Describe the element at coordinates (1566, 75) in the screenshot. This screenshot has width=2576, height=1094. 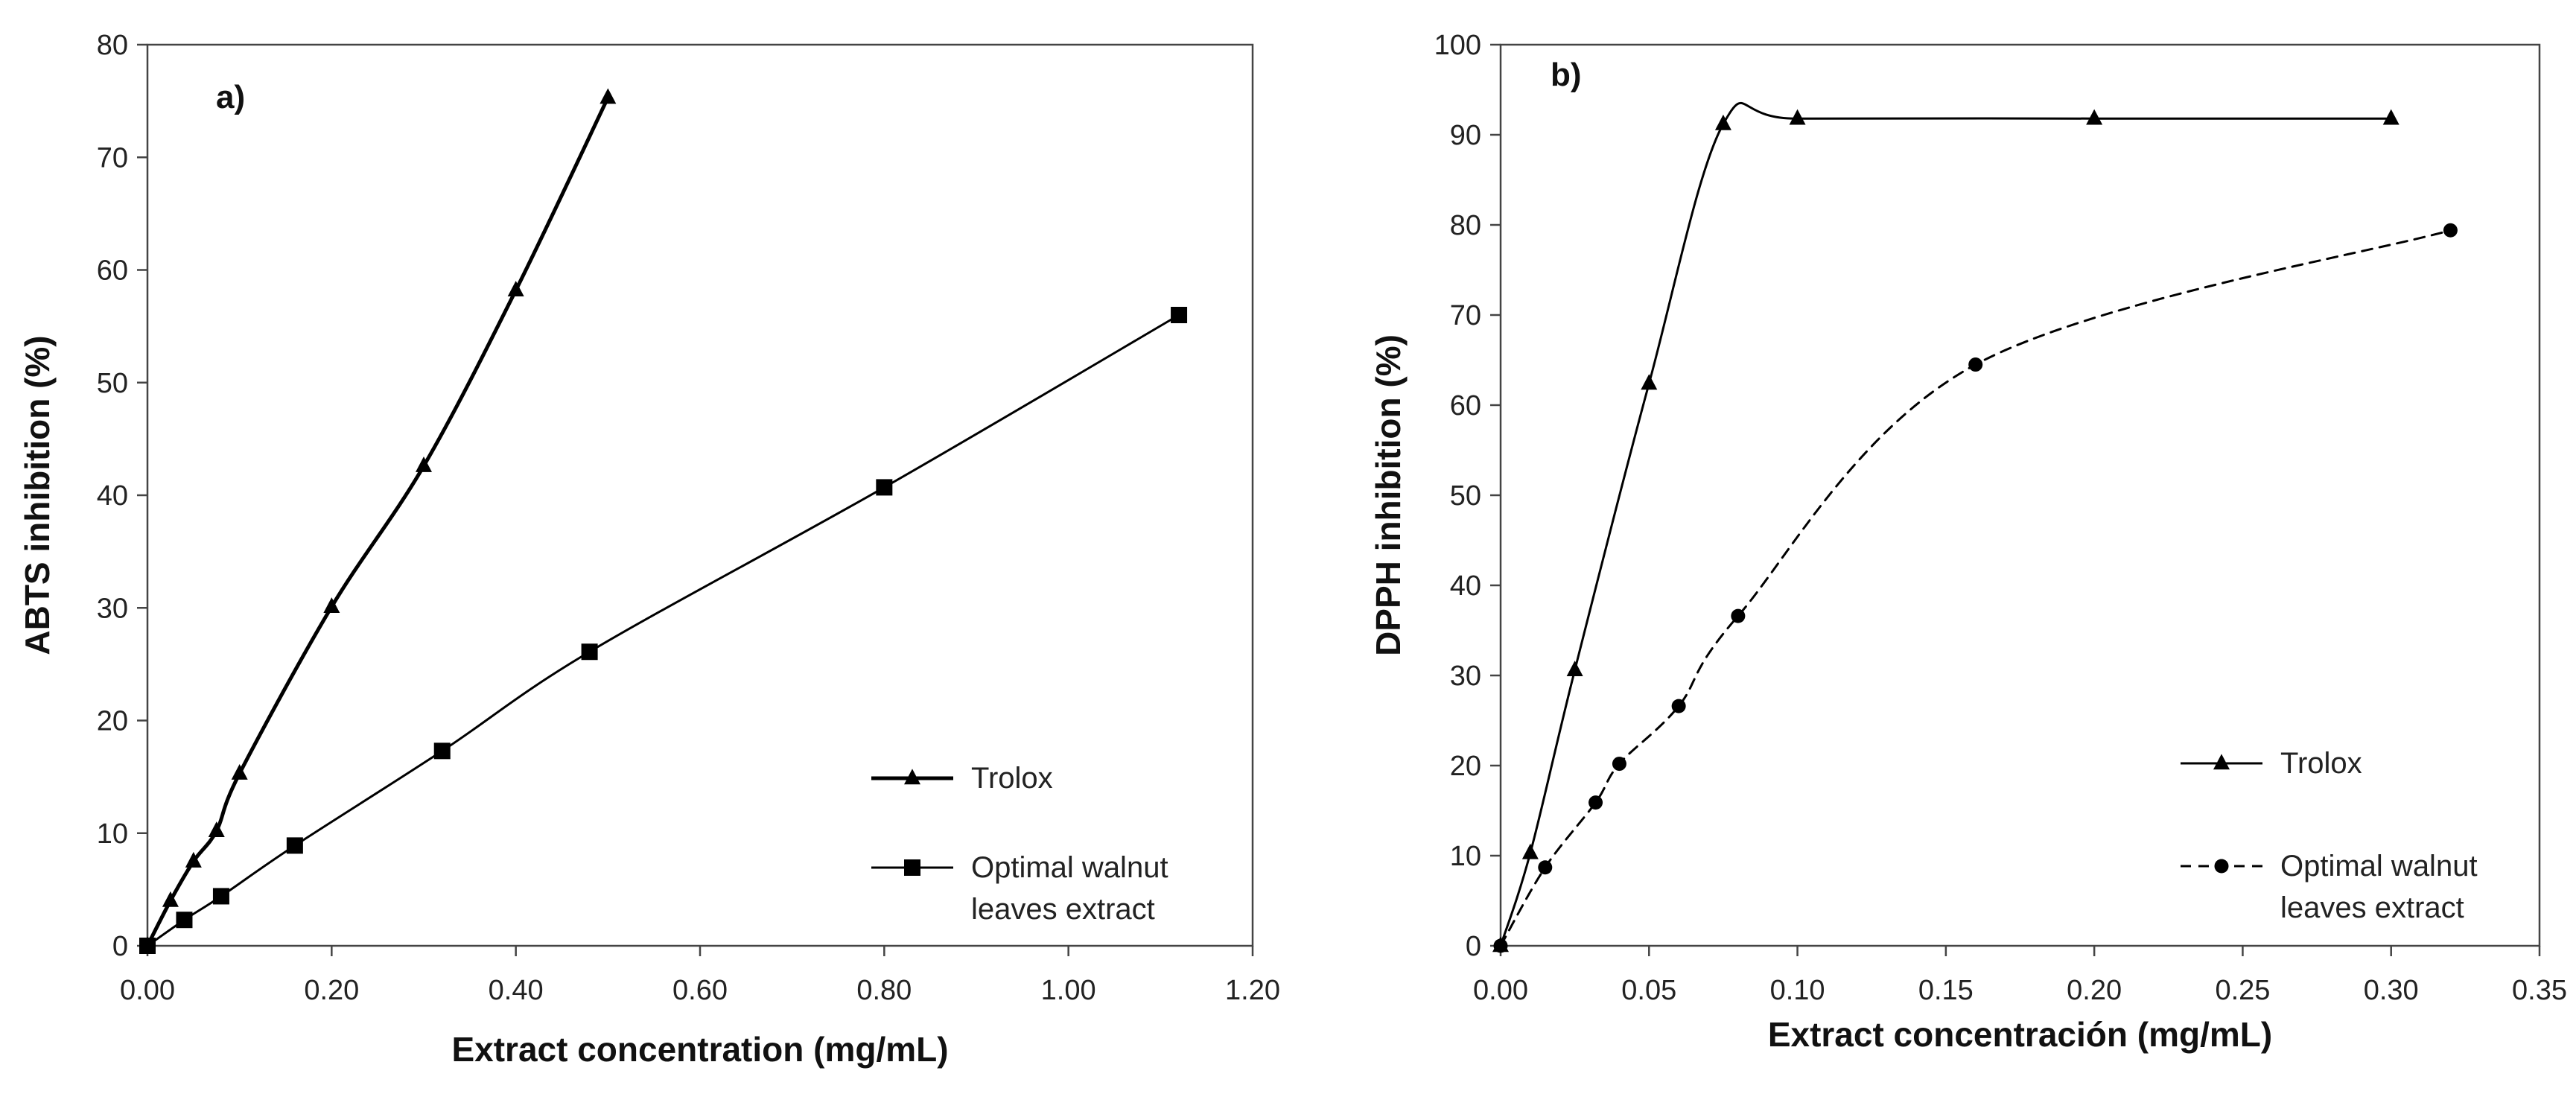
I see `panel-label: b)` at that location.